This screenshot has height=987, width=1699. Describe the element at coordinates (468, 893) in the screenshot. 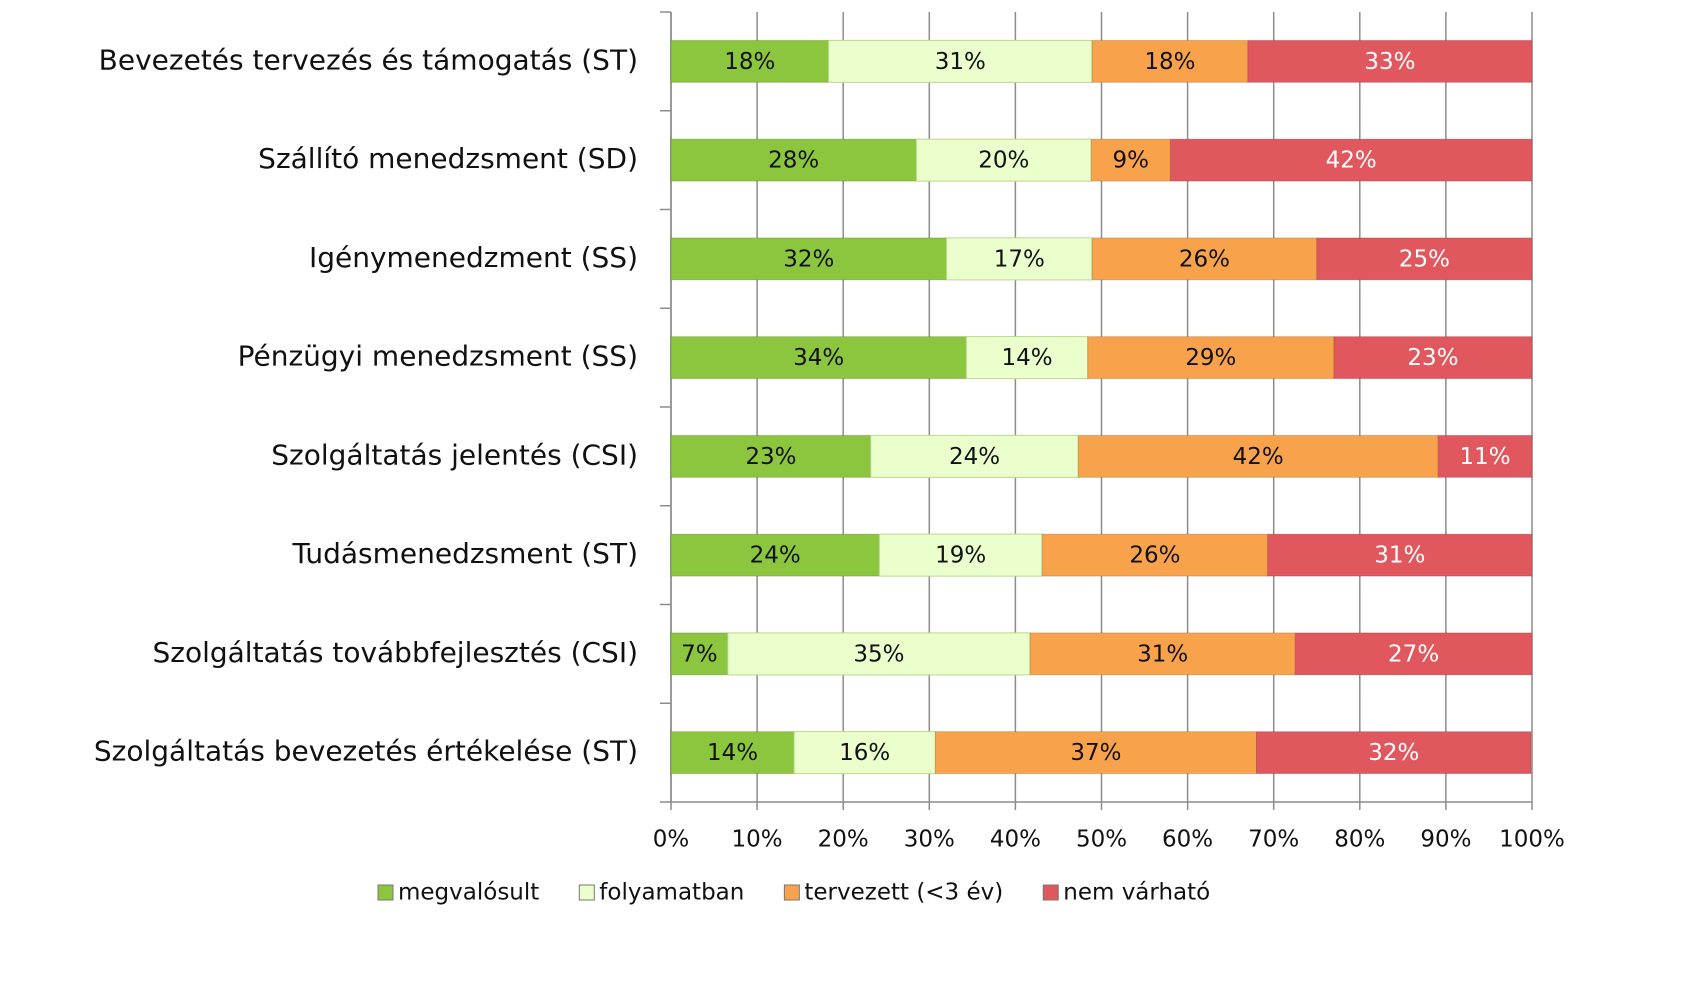

I see `legend-label: megvalósult` at that location.